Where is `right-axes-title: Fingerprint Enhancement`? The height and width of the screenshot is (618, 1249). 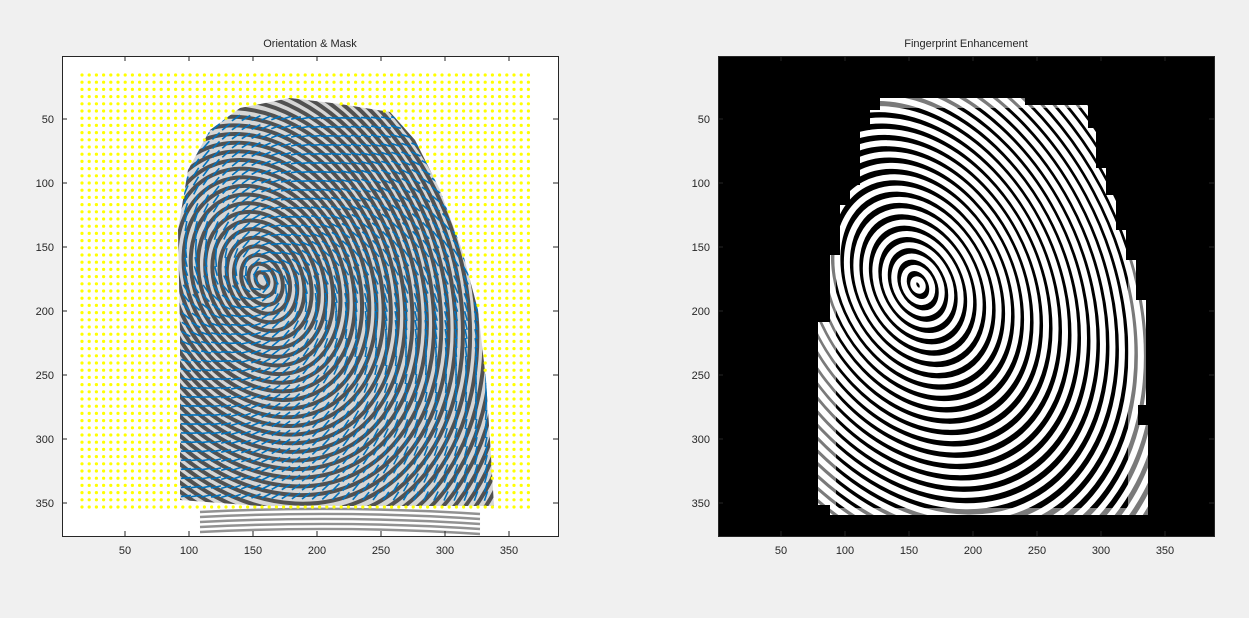 right-axes-title: Fingerprint Enhancement is located at coordinates (966, 44).